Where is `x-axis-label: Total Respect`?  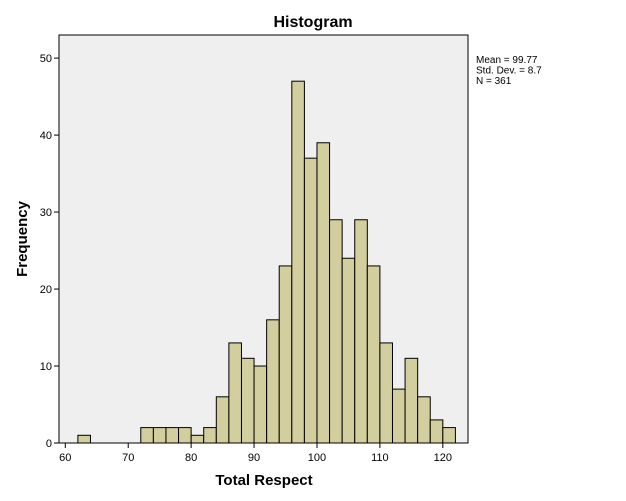 x-axis-label: Total Respect is located at coordinates (263, 480).